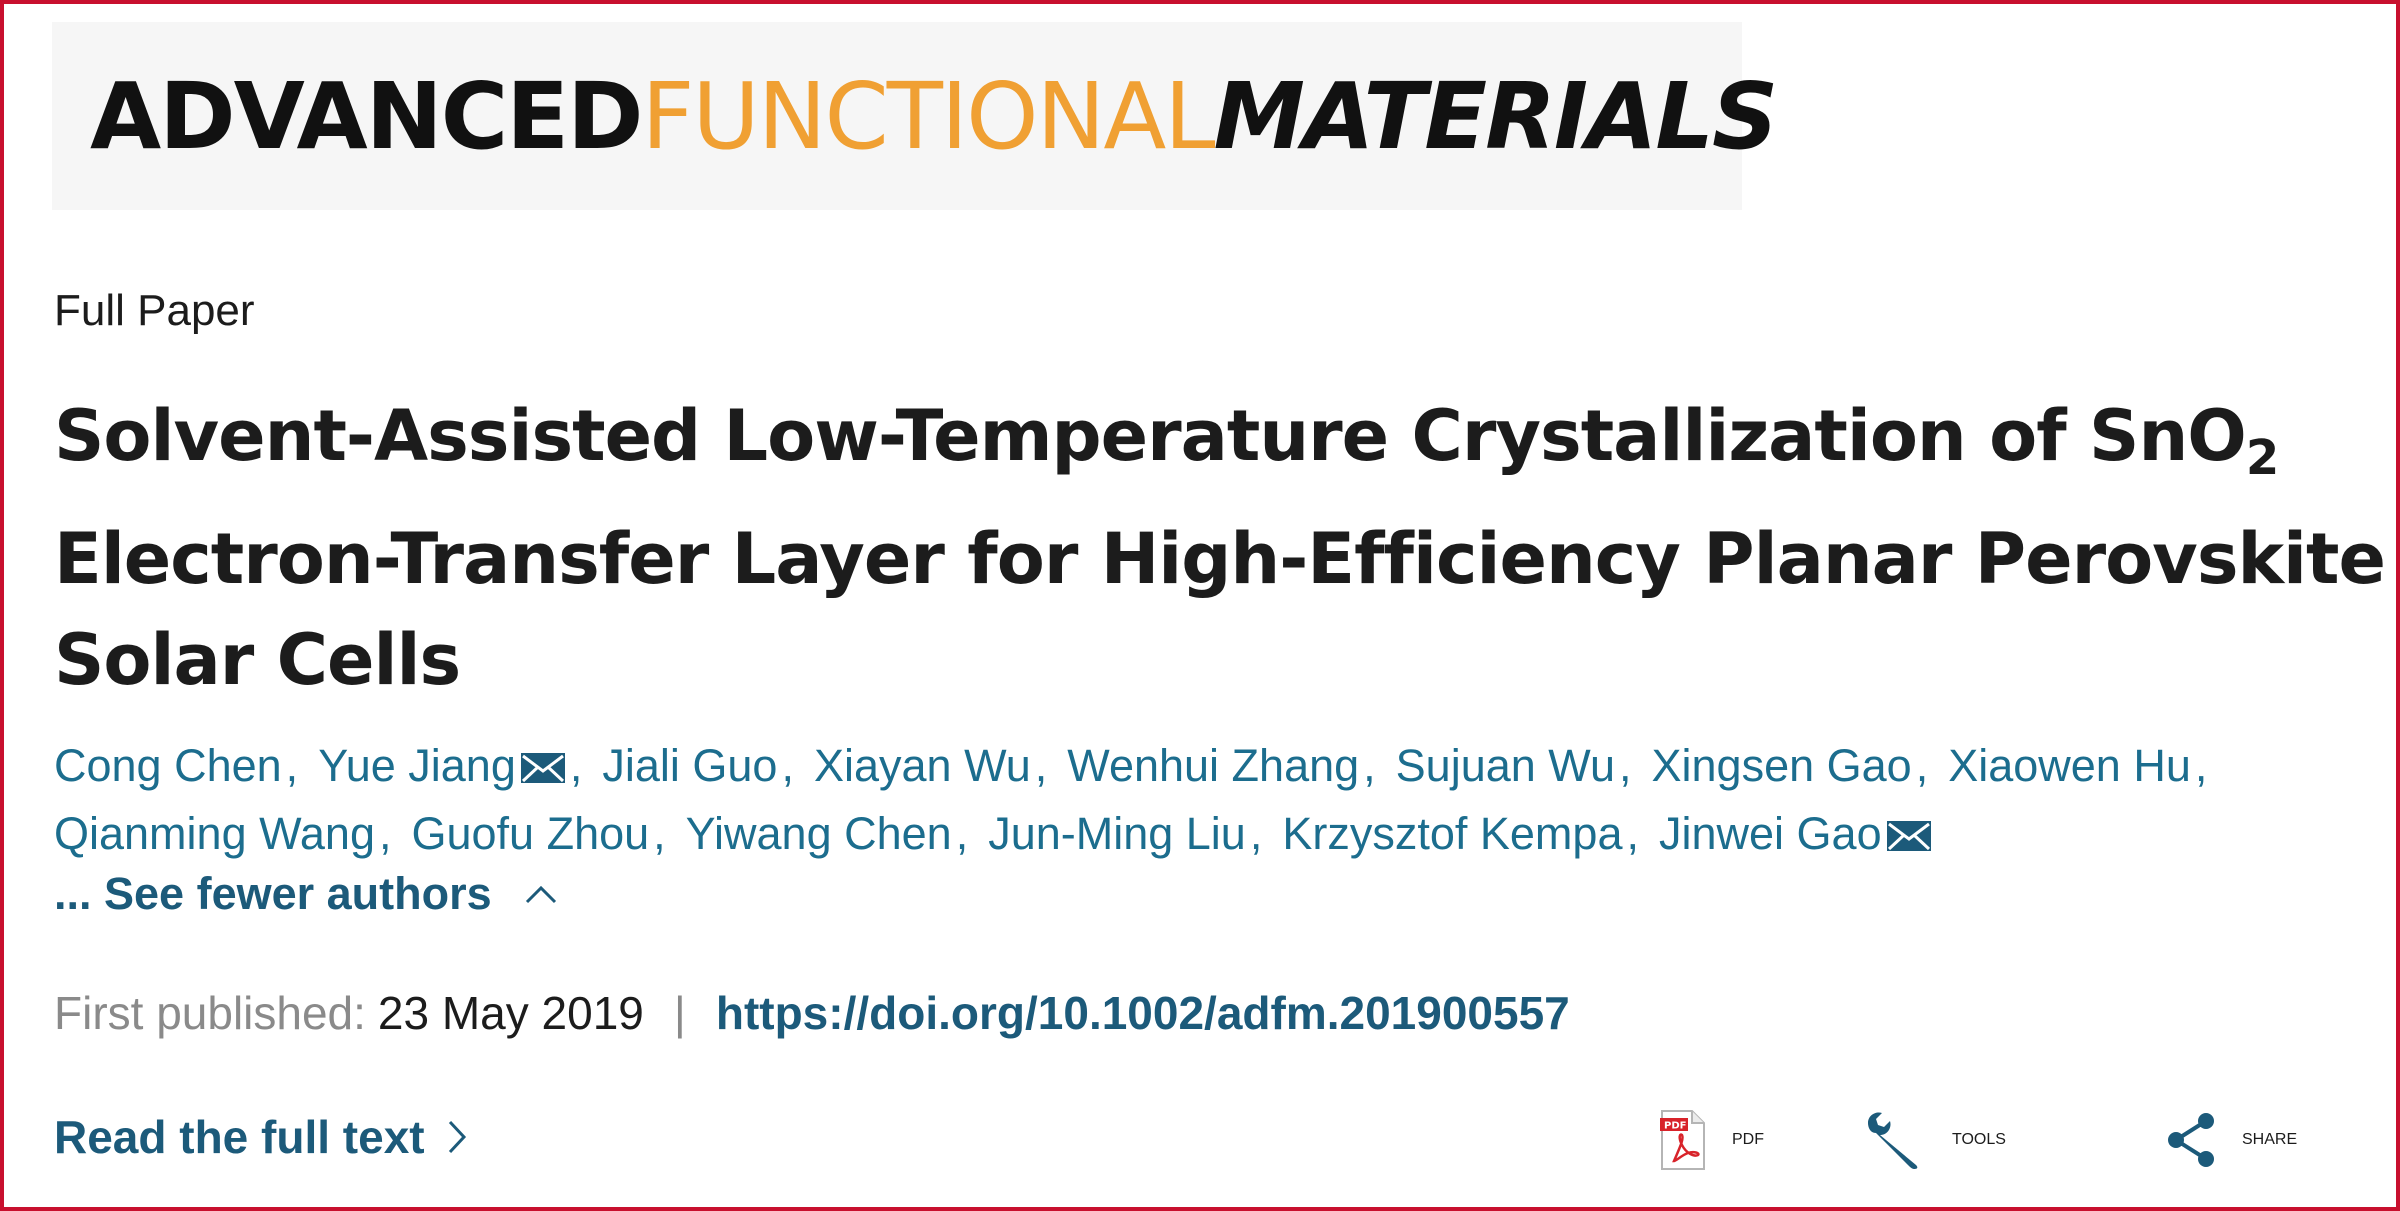  Describe the element at coordinates (2191, 1140) in the screenshot. I see `share-icon` at that location.